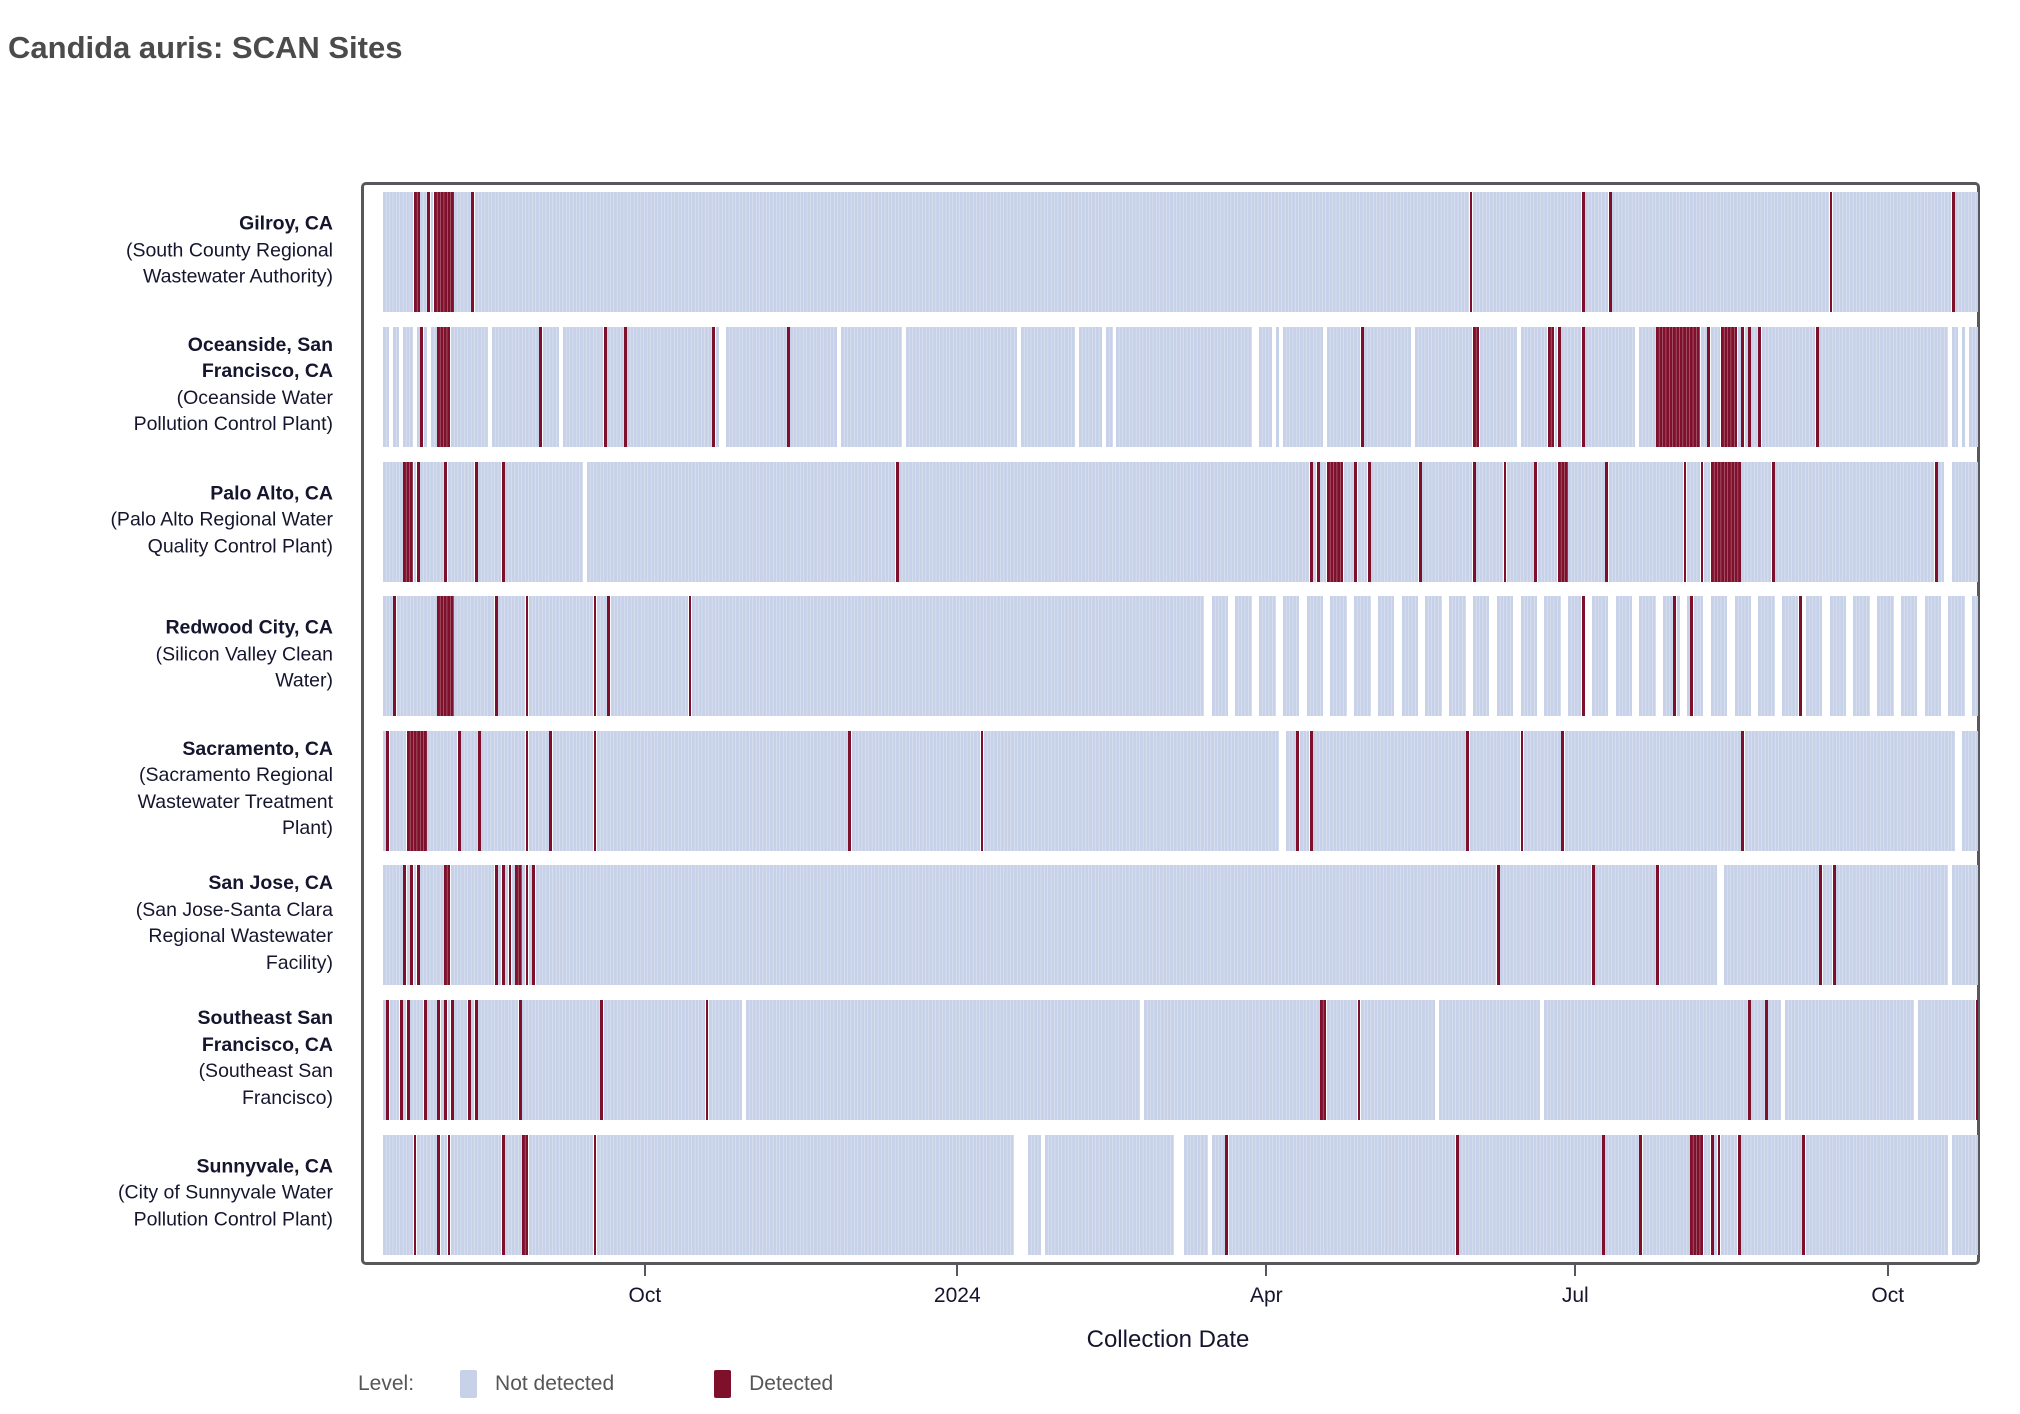  Describe the element at coordinates (1887, 1269) in the screenshot. I see `x-tick-mark` at that location.